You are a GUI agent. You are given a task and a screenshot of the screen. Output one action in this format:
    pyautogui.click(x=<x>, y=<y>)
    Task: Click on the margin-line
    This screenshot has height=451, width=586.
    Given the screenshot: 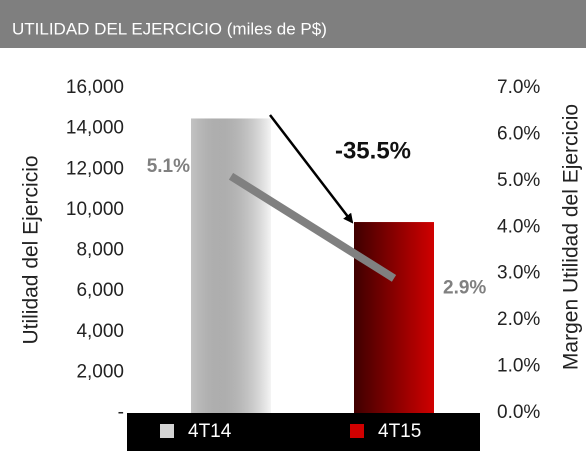 What is the action you would take?
    pyautogui.click(x=312, y=227)
    